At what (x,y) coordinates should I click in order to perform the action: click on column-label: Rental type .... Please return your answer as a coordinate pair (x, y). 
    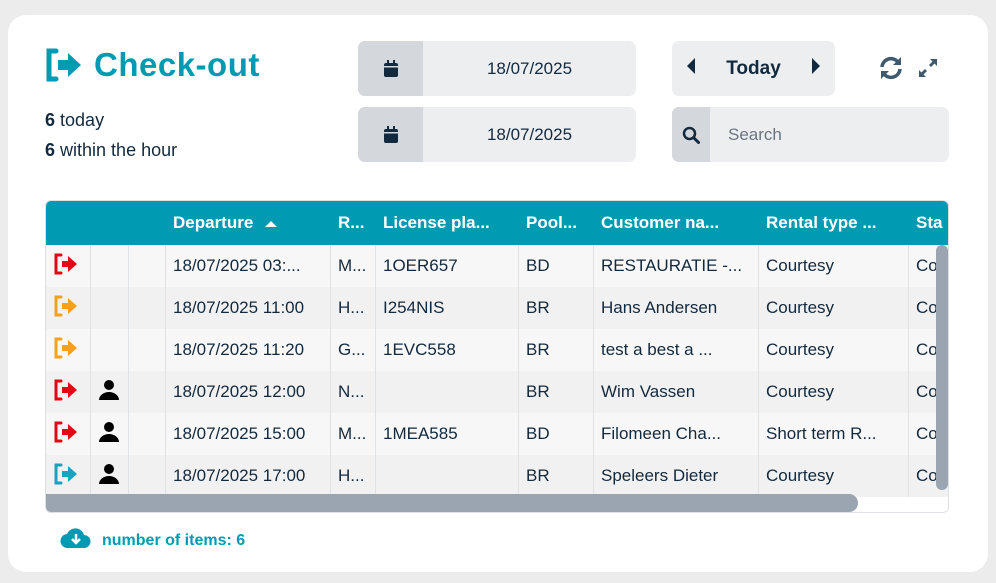
    Looking at the image, I should click on (821, 222).